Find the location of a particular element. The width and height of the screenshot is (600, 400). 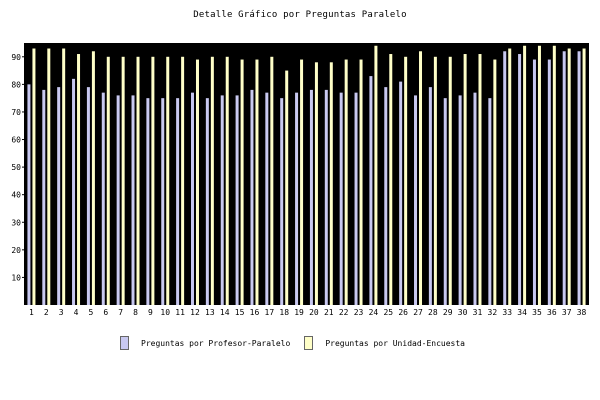

x-tick-label: 7 is located at coordinates (120, 312).